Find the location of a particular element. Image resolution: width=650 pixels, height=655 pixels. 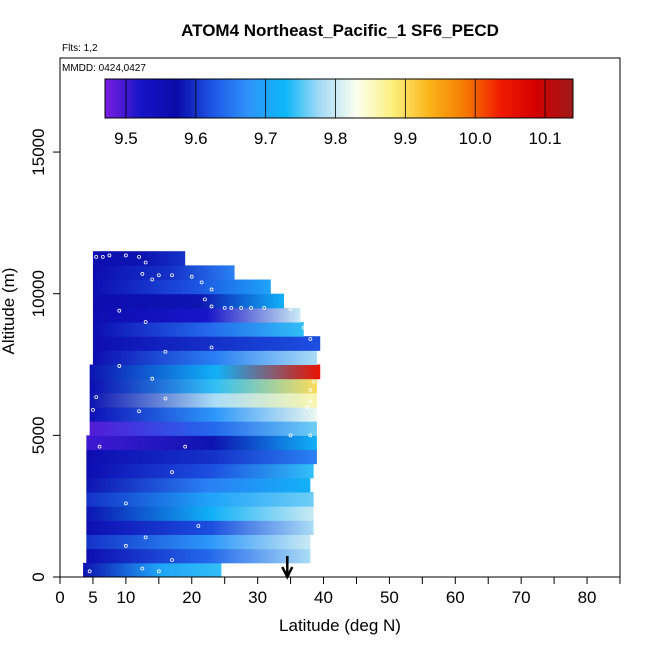

y-tick-label: 0 is located at coordinates (38, 576).